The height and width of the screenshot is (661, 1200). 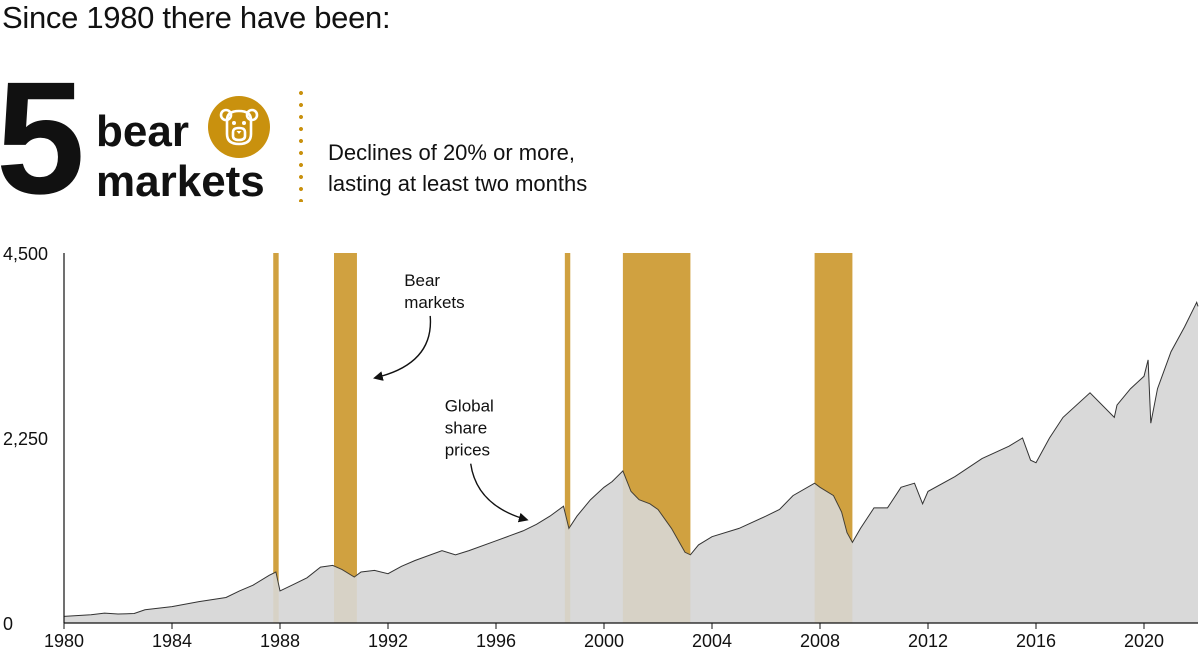 I want to click on x-tick-label: 1984, so click(x=172, y=641).